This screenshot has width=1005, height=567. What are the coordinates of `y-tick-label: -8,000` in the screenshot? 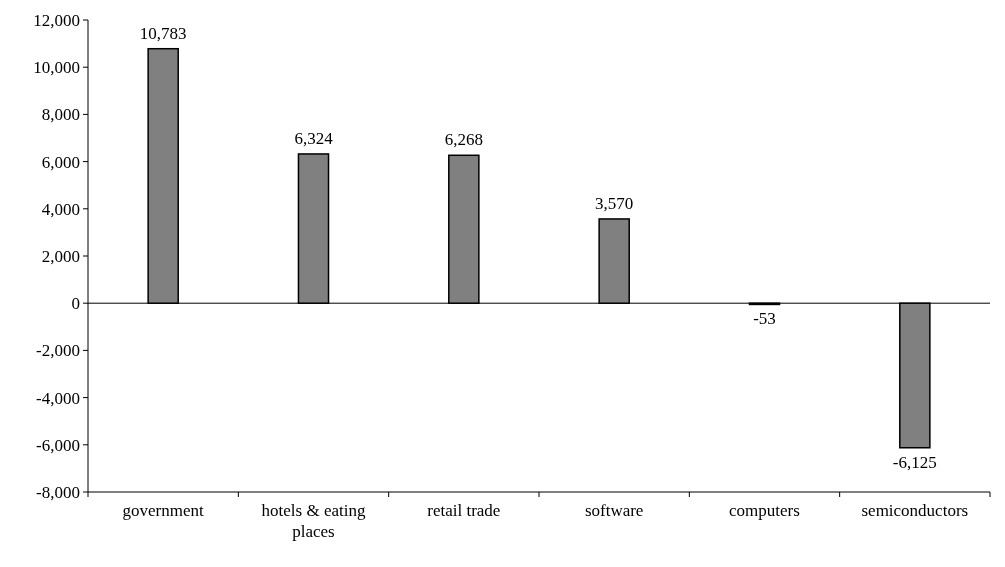 It's located at (58, 492).